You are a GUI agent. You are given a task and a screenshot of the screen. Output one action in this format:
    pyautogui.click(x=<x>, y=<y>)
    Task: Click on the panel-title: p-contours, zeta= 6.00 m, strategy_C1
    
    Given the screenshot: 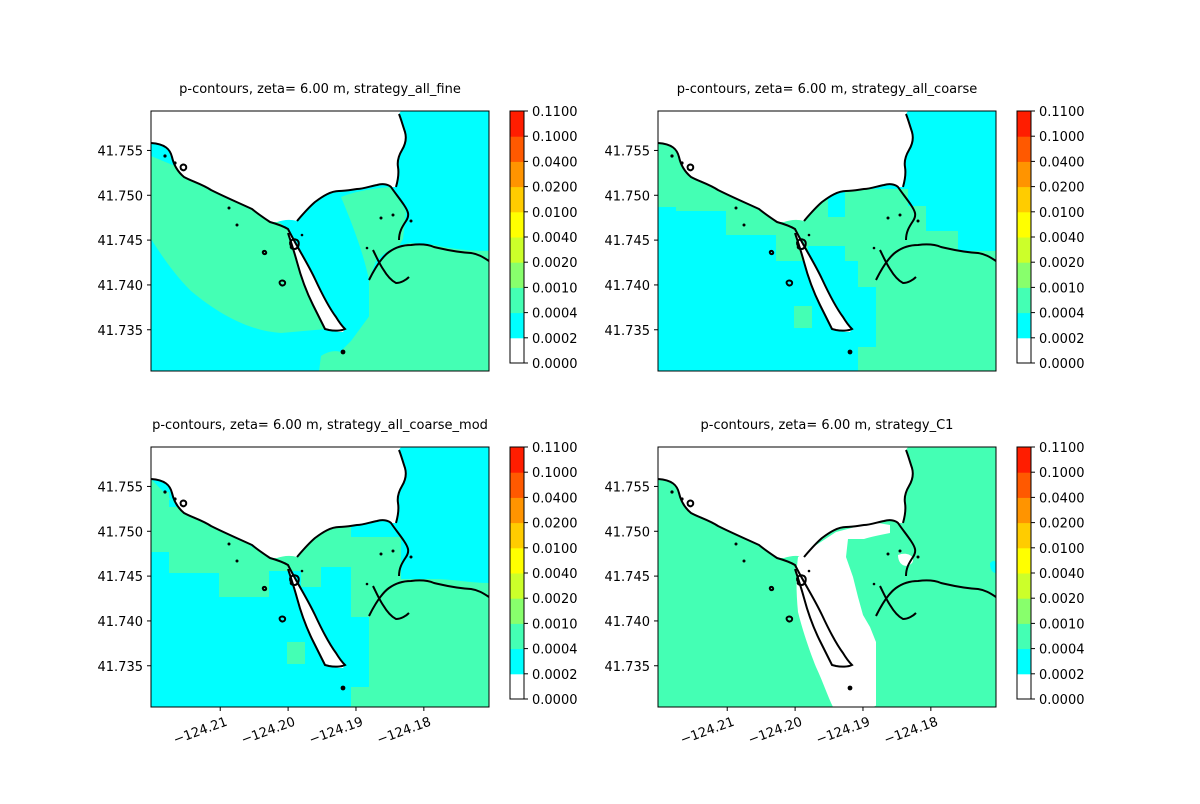 What is the action you would take?
    pyautogui.click(x=827, y=425)
    